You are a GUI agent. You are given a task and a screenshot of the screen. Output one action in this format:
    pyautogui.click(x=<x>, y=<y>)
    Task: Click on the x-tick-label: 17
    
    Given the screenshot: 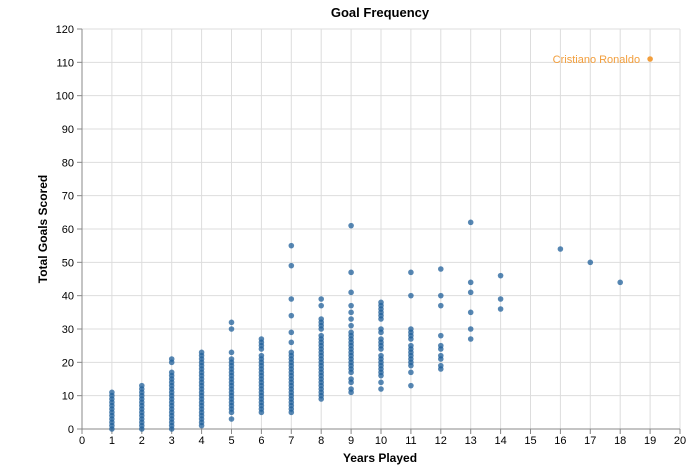 What is the action you would take?
    pyautogui.click(x=590, y=441)
    